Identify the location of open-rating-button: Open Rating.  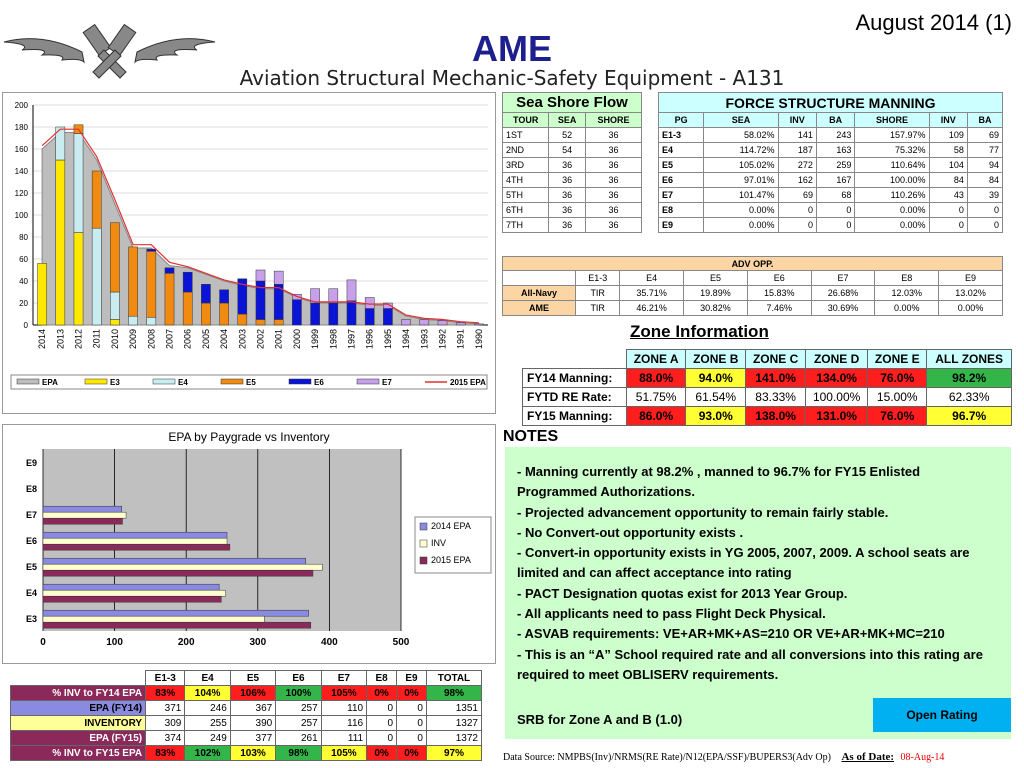
(942, 715).